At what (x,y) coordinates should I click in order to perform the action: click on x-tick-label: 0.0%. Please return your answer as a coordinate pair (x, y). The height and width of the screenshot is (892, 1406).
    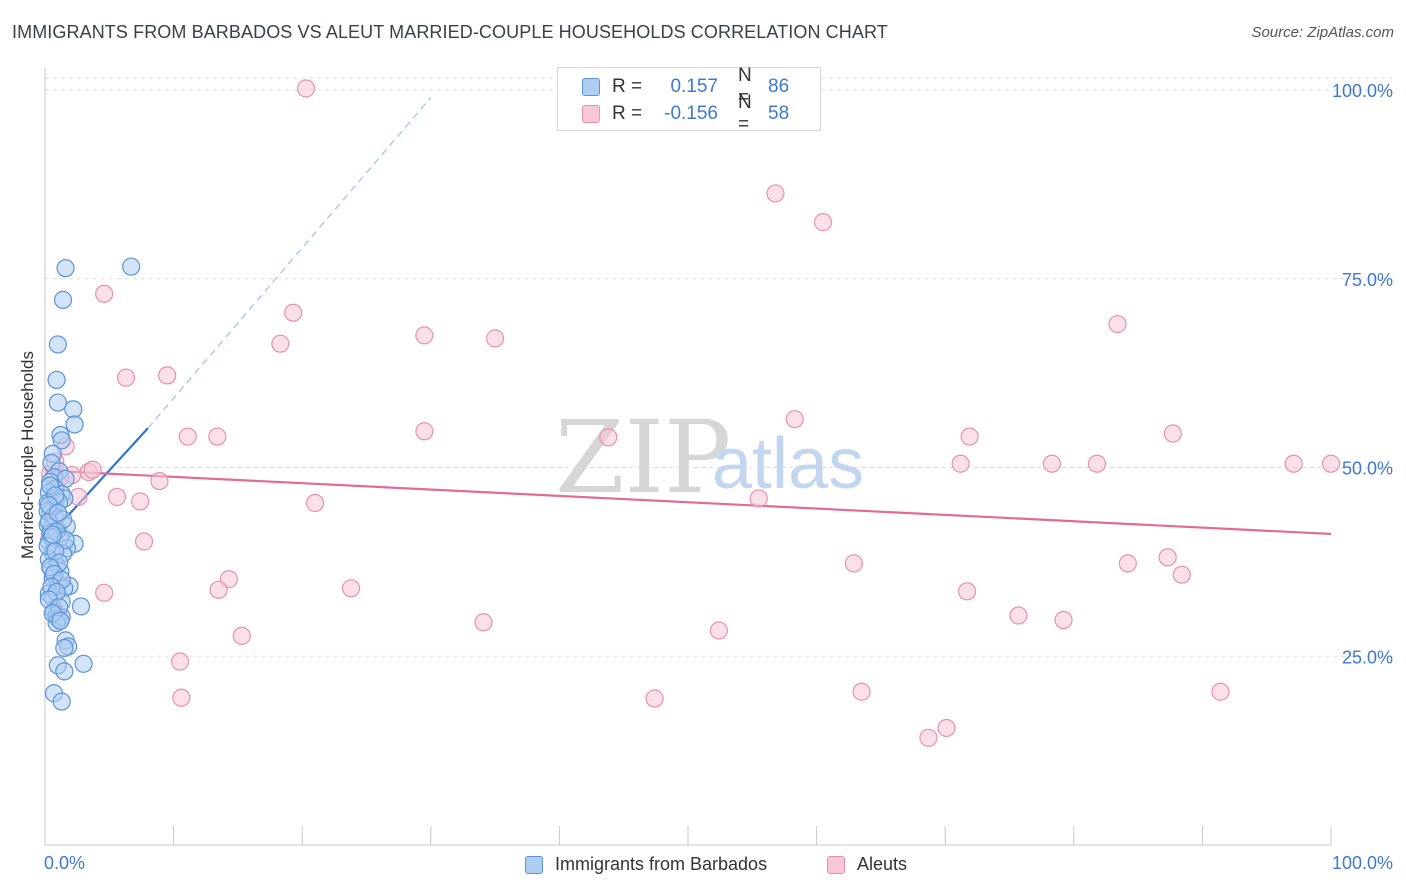
    Looking at the image, I should click on (64, 863).